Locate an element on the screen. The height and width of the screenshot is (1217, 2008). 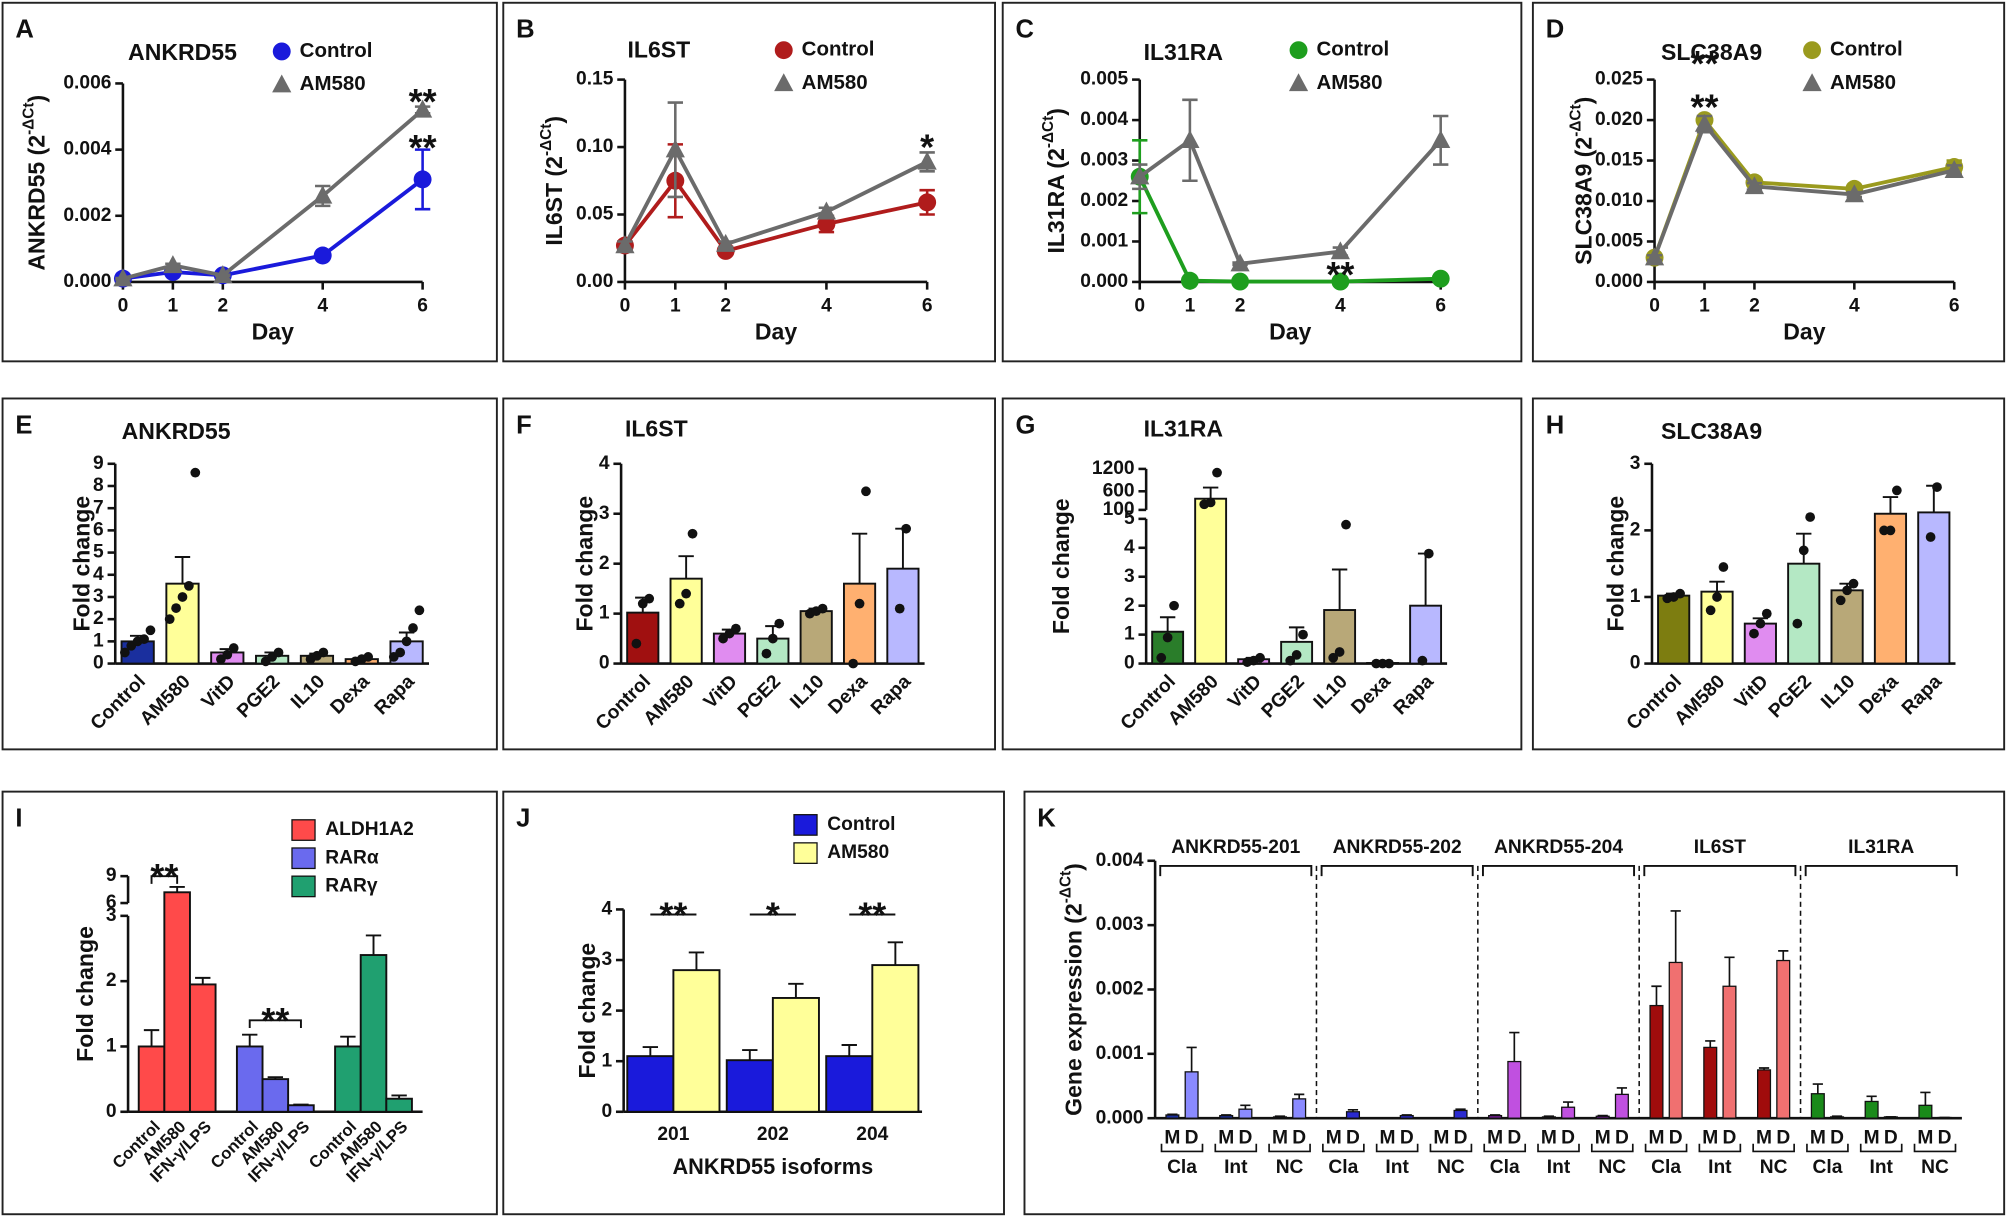
y-axis-label-part: ANKRD55 (2 is located at coordinates (37, 203).